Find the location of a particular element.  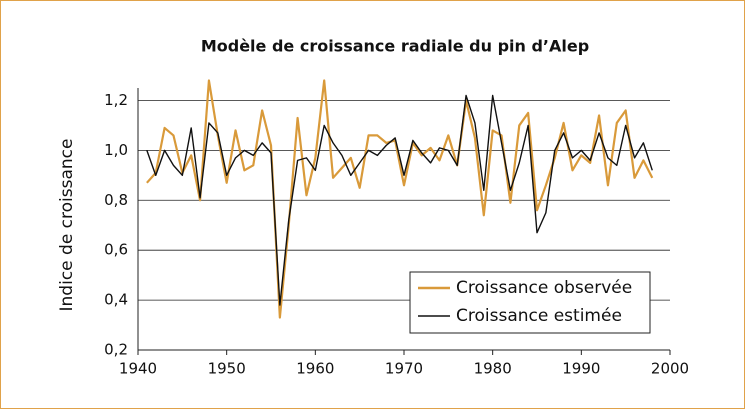

x-tick-label: 1940 is located at coordinates (138, 369).